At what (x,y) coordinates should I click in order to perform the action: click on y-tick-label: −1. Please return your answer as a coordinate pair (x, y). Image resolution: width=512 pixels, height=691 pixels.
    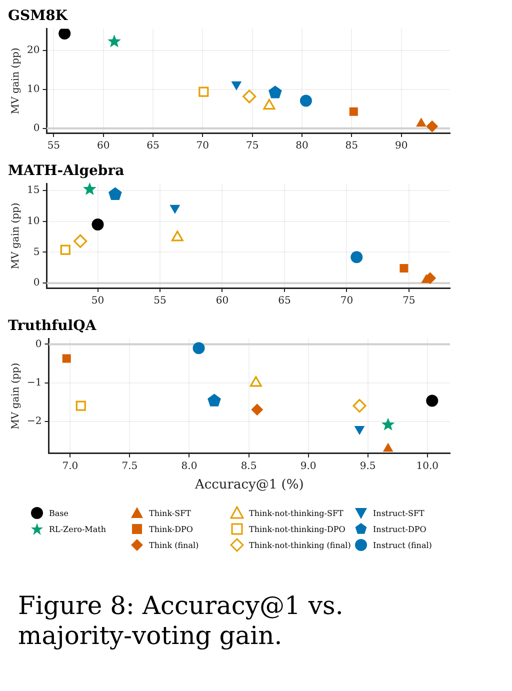
    Looking at the image, I should click on (34, 383).